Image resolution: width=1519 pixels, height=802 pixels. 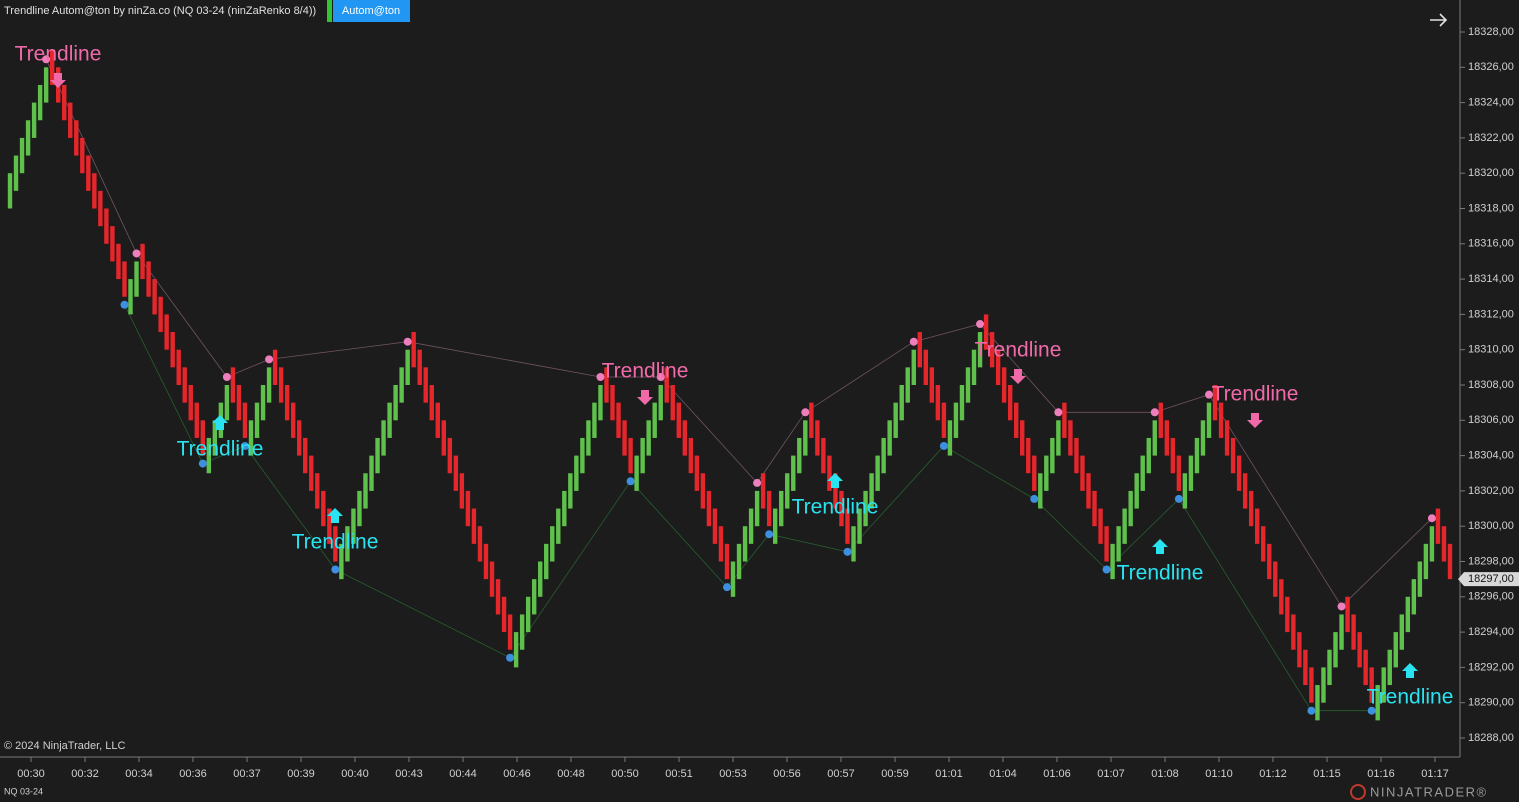 What do you see at coordinates (355, 774) in the screenshot?
I see `x-tick-label: 00:40` at bounding box center [355, 774].